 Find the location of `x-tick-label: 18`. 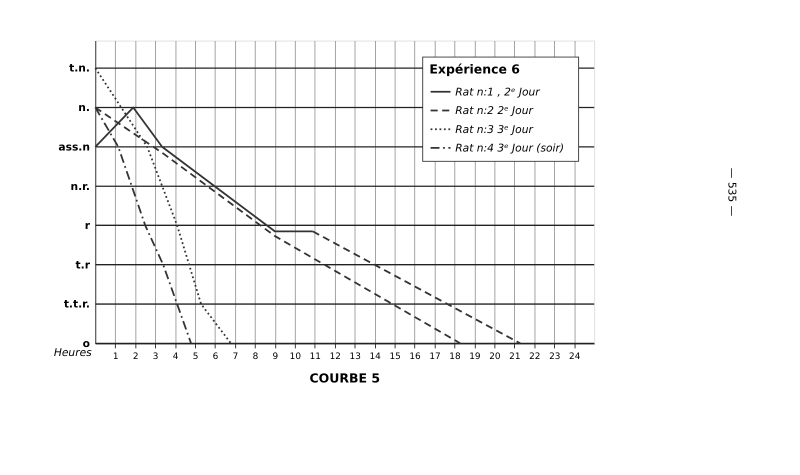

x-tick-label: 18 is located at coordinates (455, 357).